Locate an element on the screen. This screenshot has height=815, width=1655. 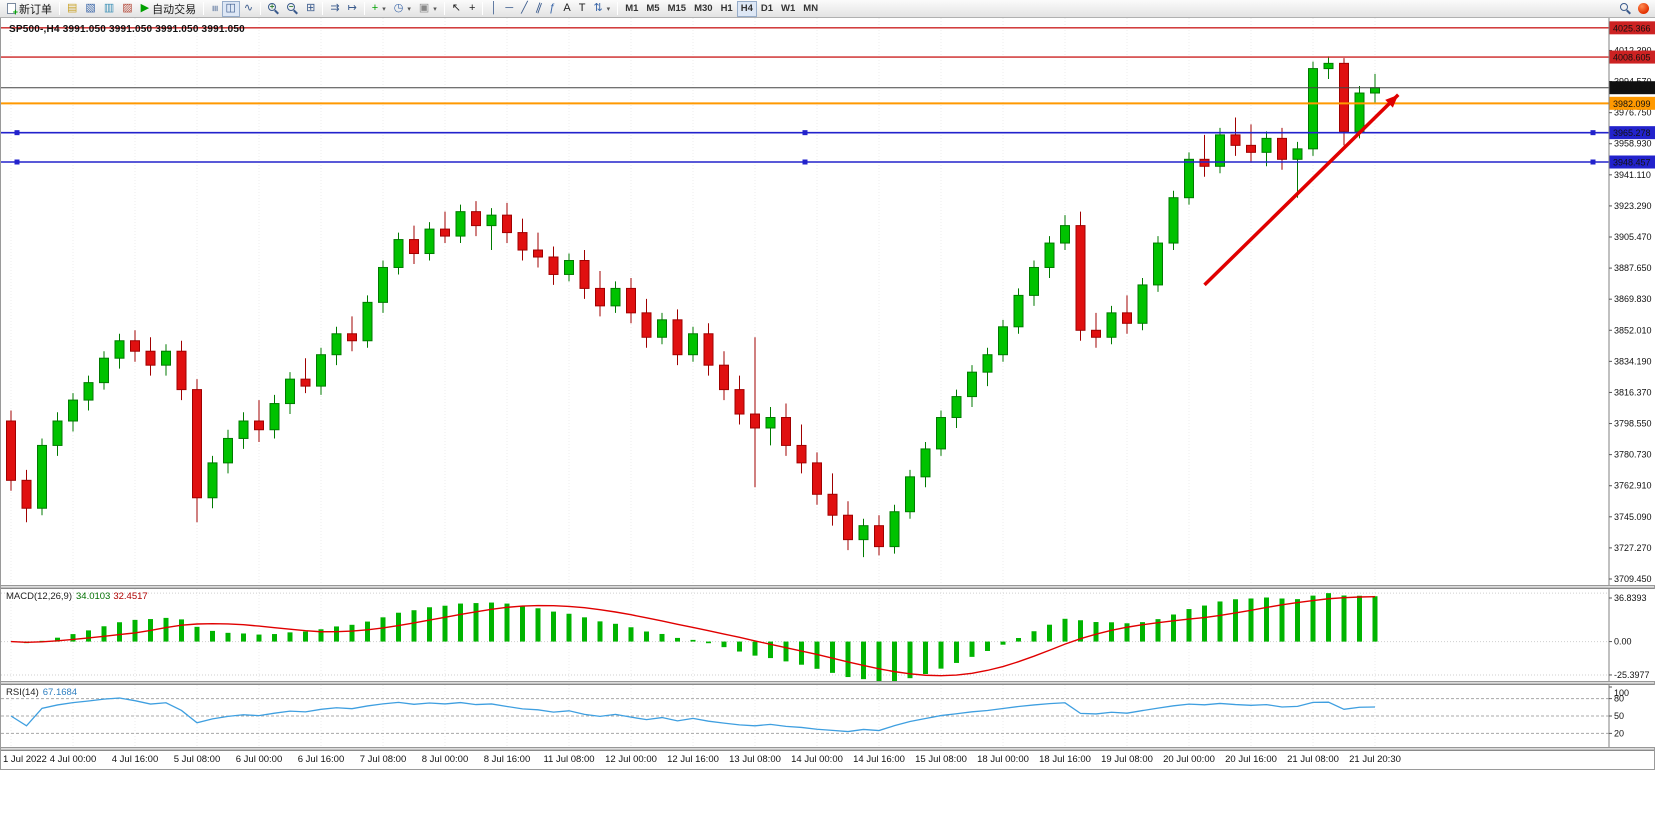
tf-m5-button: M5 is located at coordinates (652, 9).